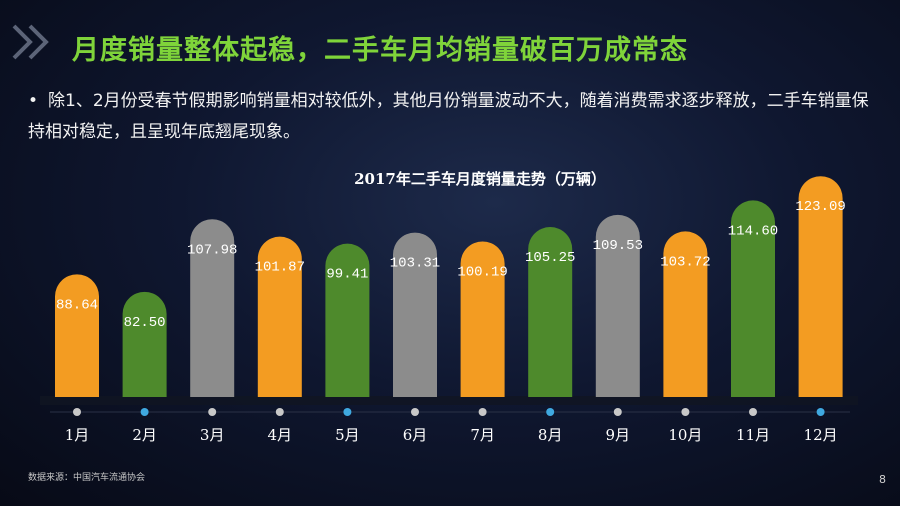 This screenshot has width=900, height=506. I want to click on bar-2月, so click(144, 344).